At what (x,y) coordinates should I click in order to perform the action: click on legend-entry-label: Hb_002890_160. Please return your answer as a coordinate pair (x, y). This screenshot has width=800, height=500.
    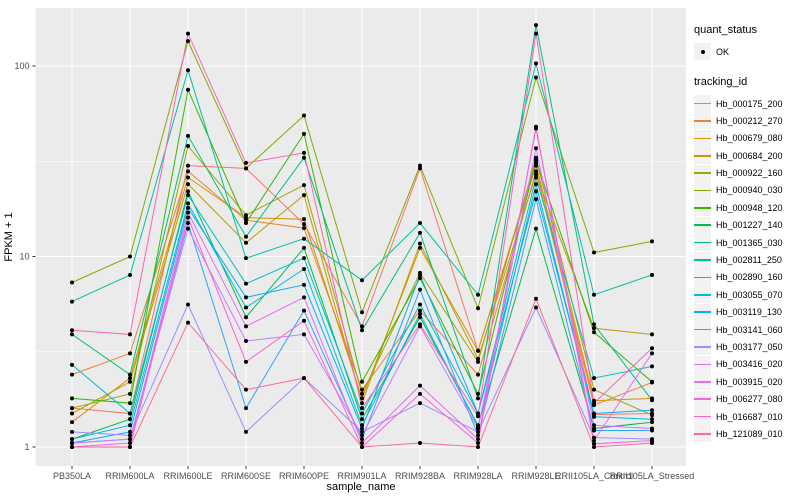
    Looking at the image, I should click on (749, 277).